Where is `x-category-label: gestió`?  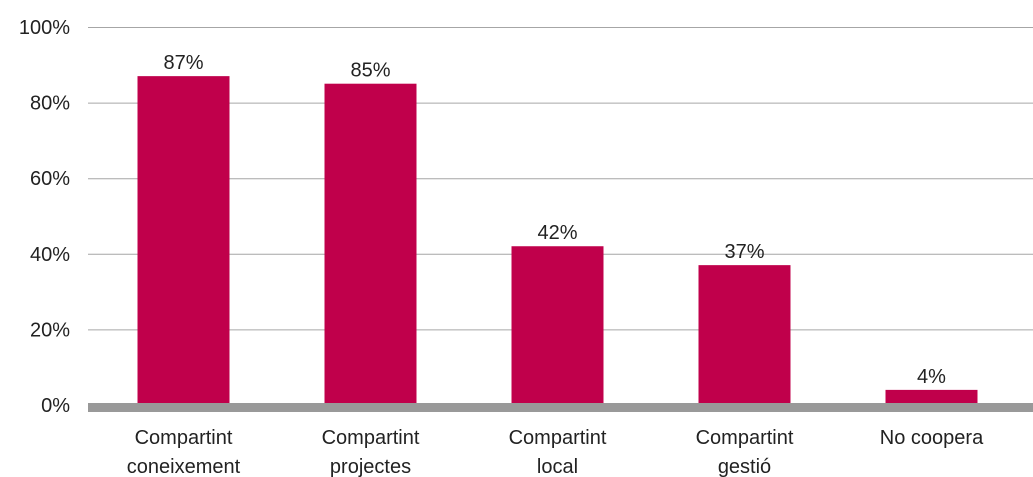
x-category-label: gestió is located at coordinates (744, 466).